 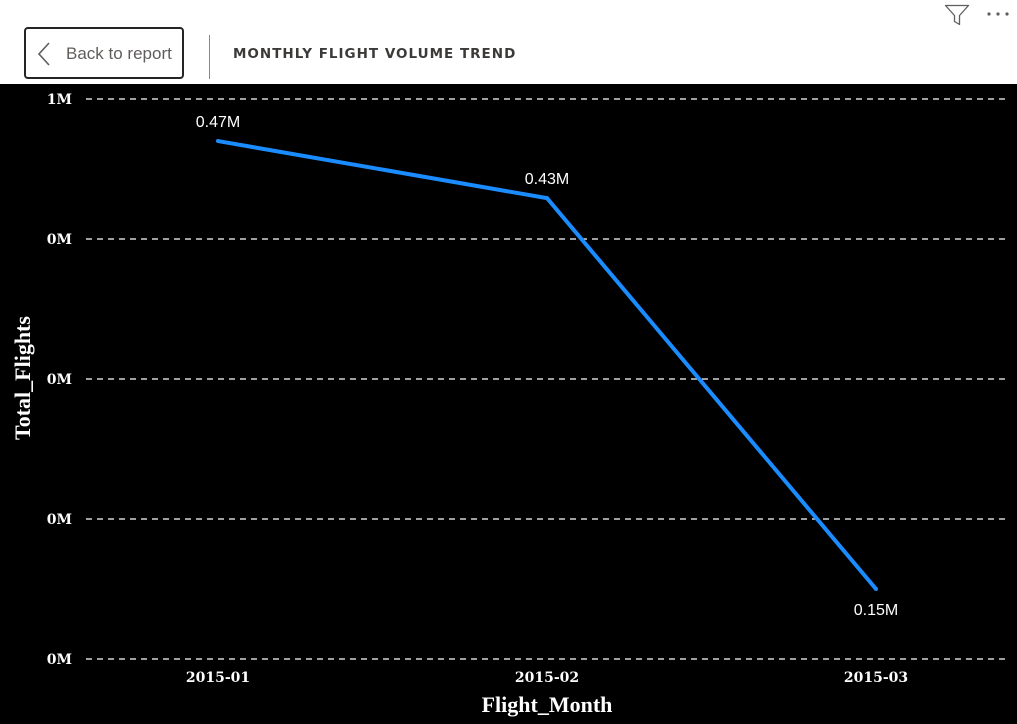 What do you see at coordinates (998, 14) in the screenshot?
I see `more-options-icon` at bounding box center [998, 14].